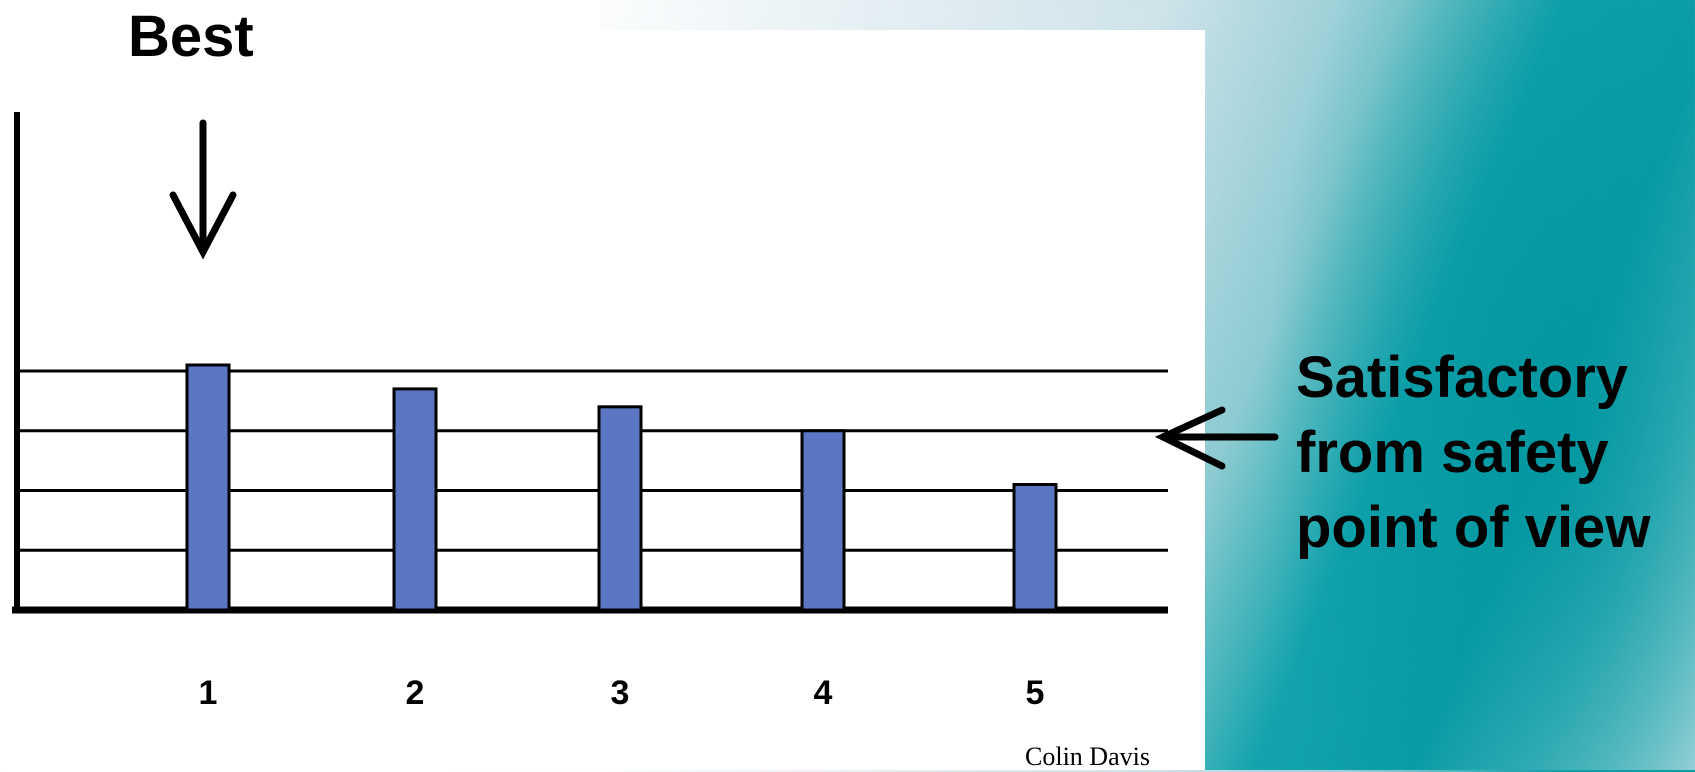 The width and height of the screenshot is (1695, 772). Describe the element at coordinates (203, 189) in the screenshot. I see `arrow-down-icon` at that location.